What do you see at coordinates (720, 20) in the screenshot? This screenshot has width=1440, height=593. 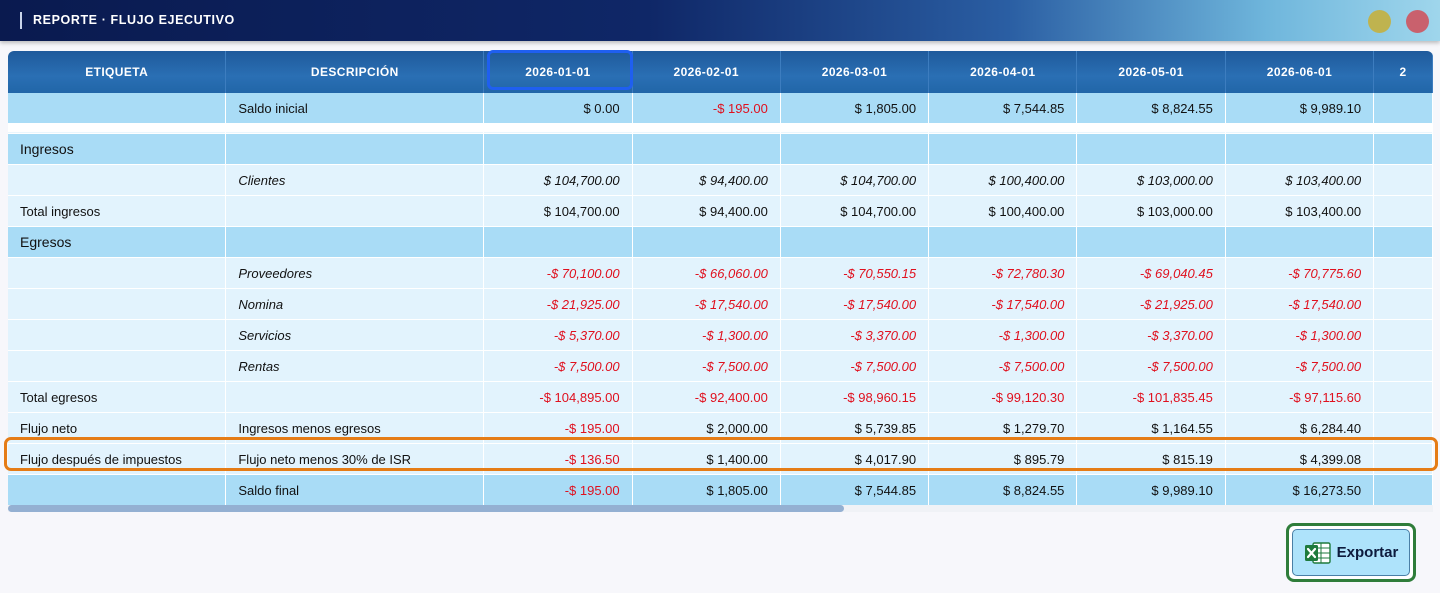 I see `title-bar: REPORTE · FLUJO EJECUTIVO` at bounding box center [720, 20].